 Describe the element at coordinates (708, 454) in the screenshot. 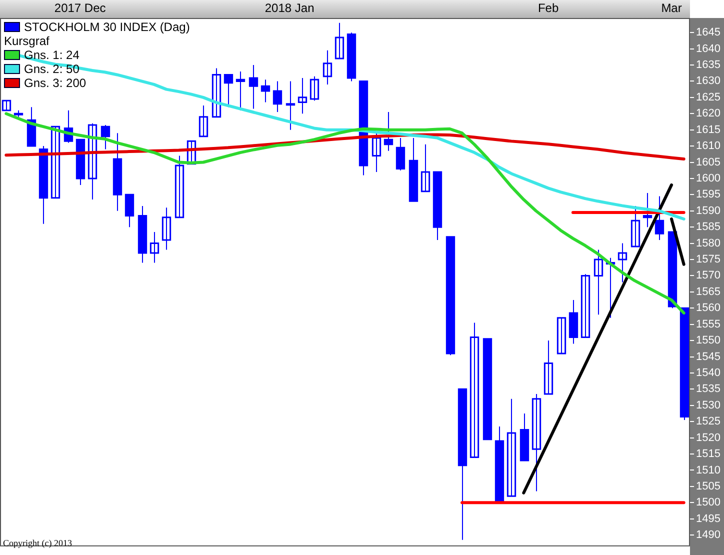

I see `y-tick-label: 1515` at that location.